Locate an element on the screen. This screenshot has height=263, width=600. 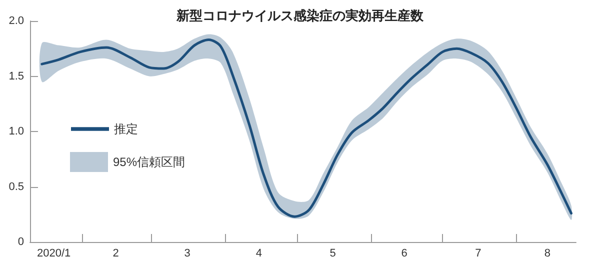
x-tick-label: 5 is located at coordinates (333, 254).